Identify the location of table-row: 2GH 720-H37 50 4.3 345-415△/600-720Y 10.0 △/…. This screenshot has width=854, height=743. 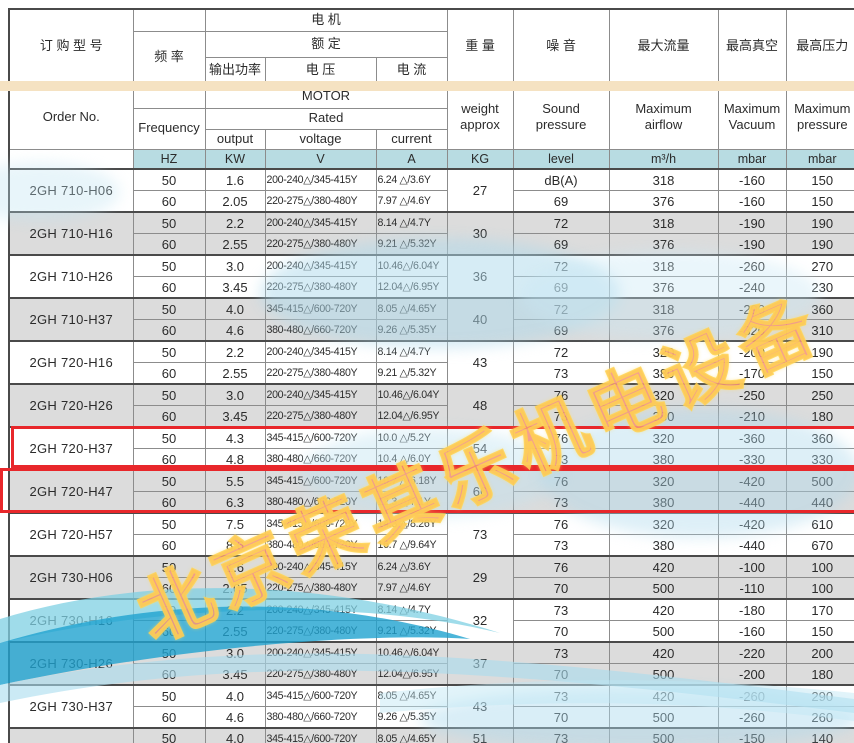
(431, 448).